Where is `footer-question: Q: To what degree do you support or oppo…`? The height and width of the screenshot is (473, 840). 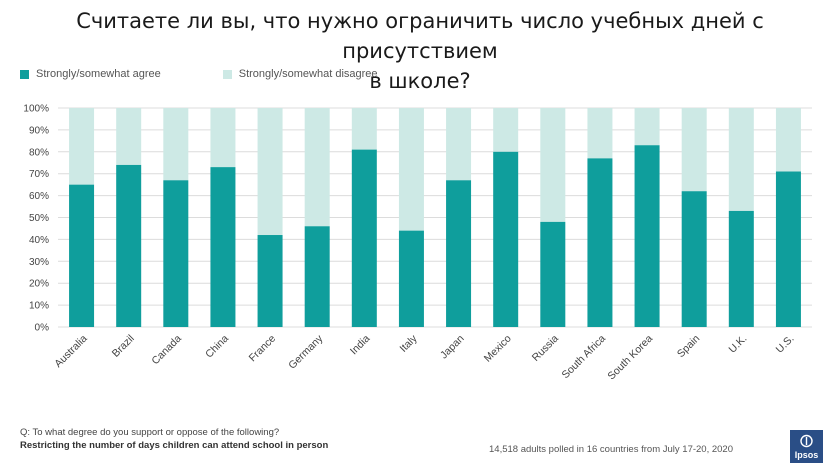
footer-question: Q: To what degree do you support or oppo… is located at coordinates (174, 439).